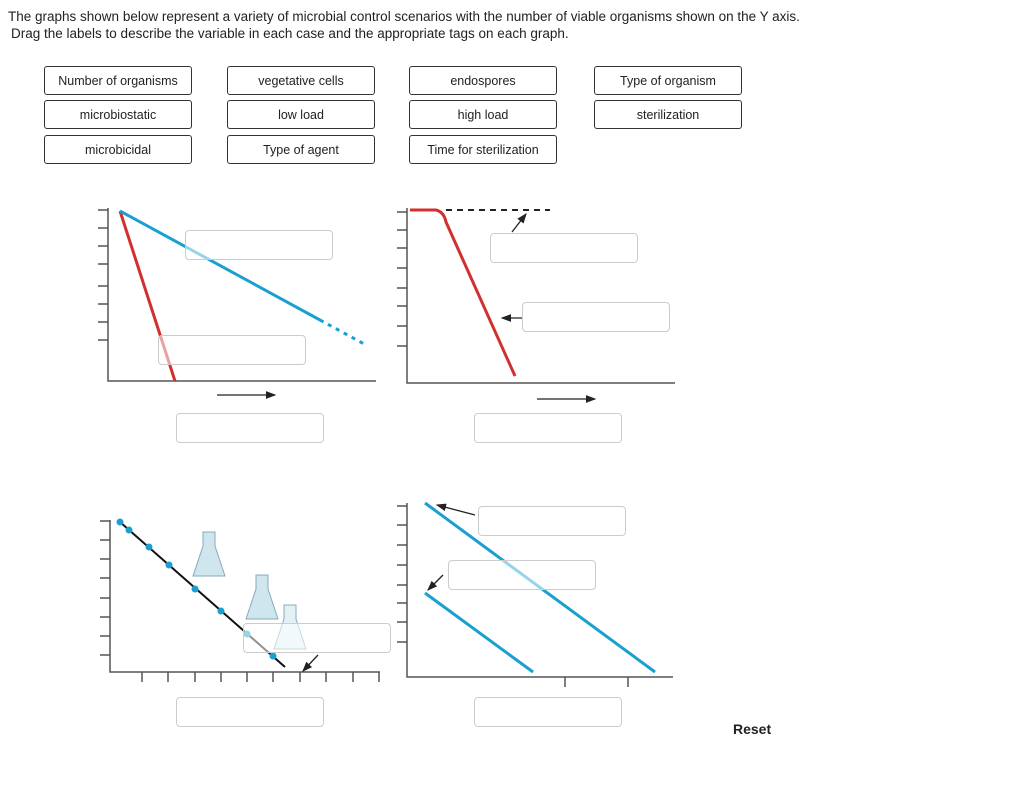 This screenshot has height=803, width=1024. I want to click on label-type-of-agent: Type of agent, so click(301, 149).